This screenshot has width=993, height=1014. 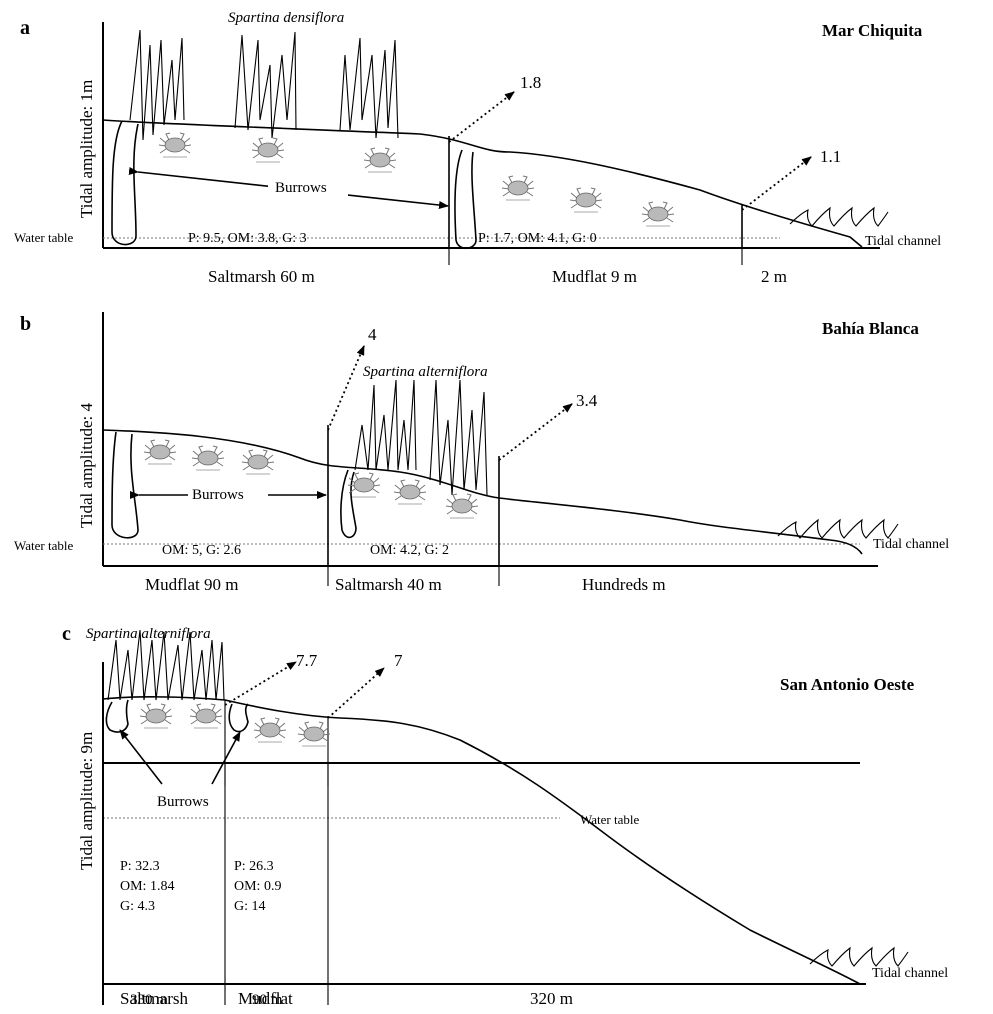 What do you see at coordinates (839, 216) in the screenshot?
I see `panel-a-waves` at bounding box center [839, 216].